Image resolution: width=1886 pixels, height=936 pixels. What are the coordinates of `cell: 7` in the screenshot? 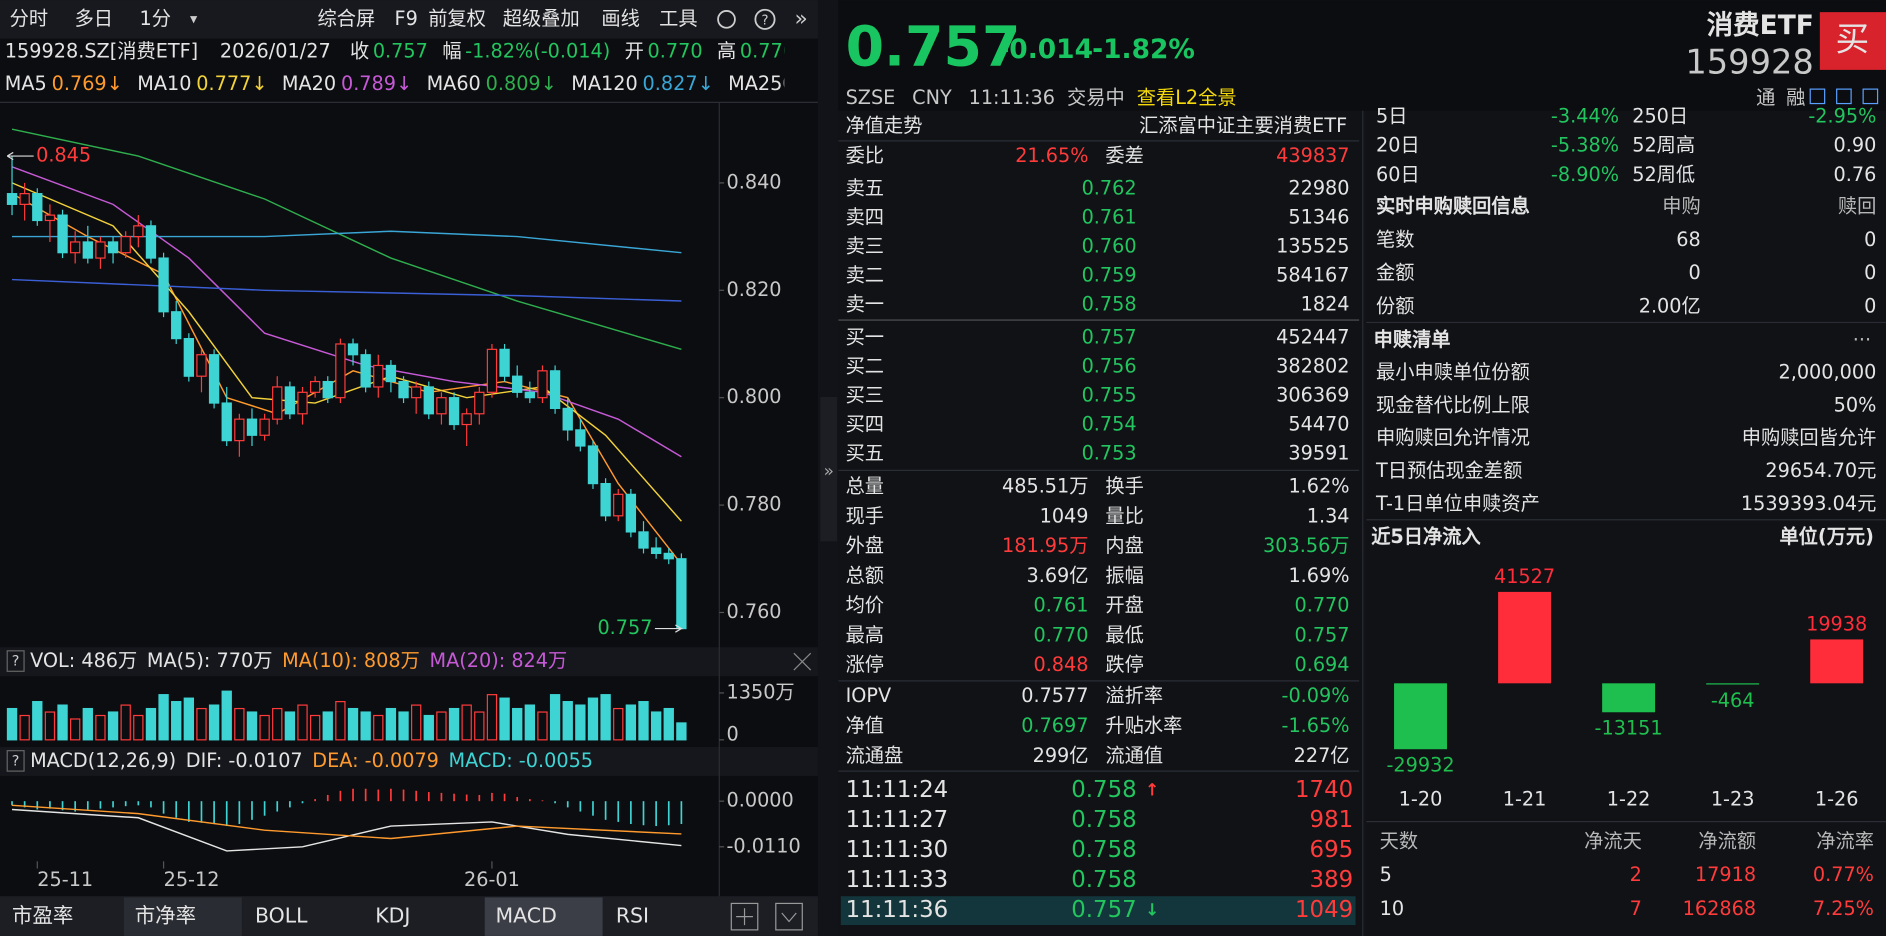 It's located at (1636, 908).